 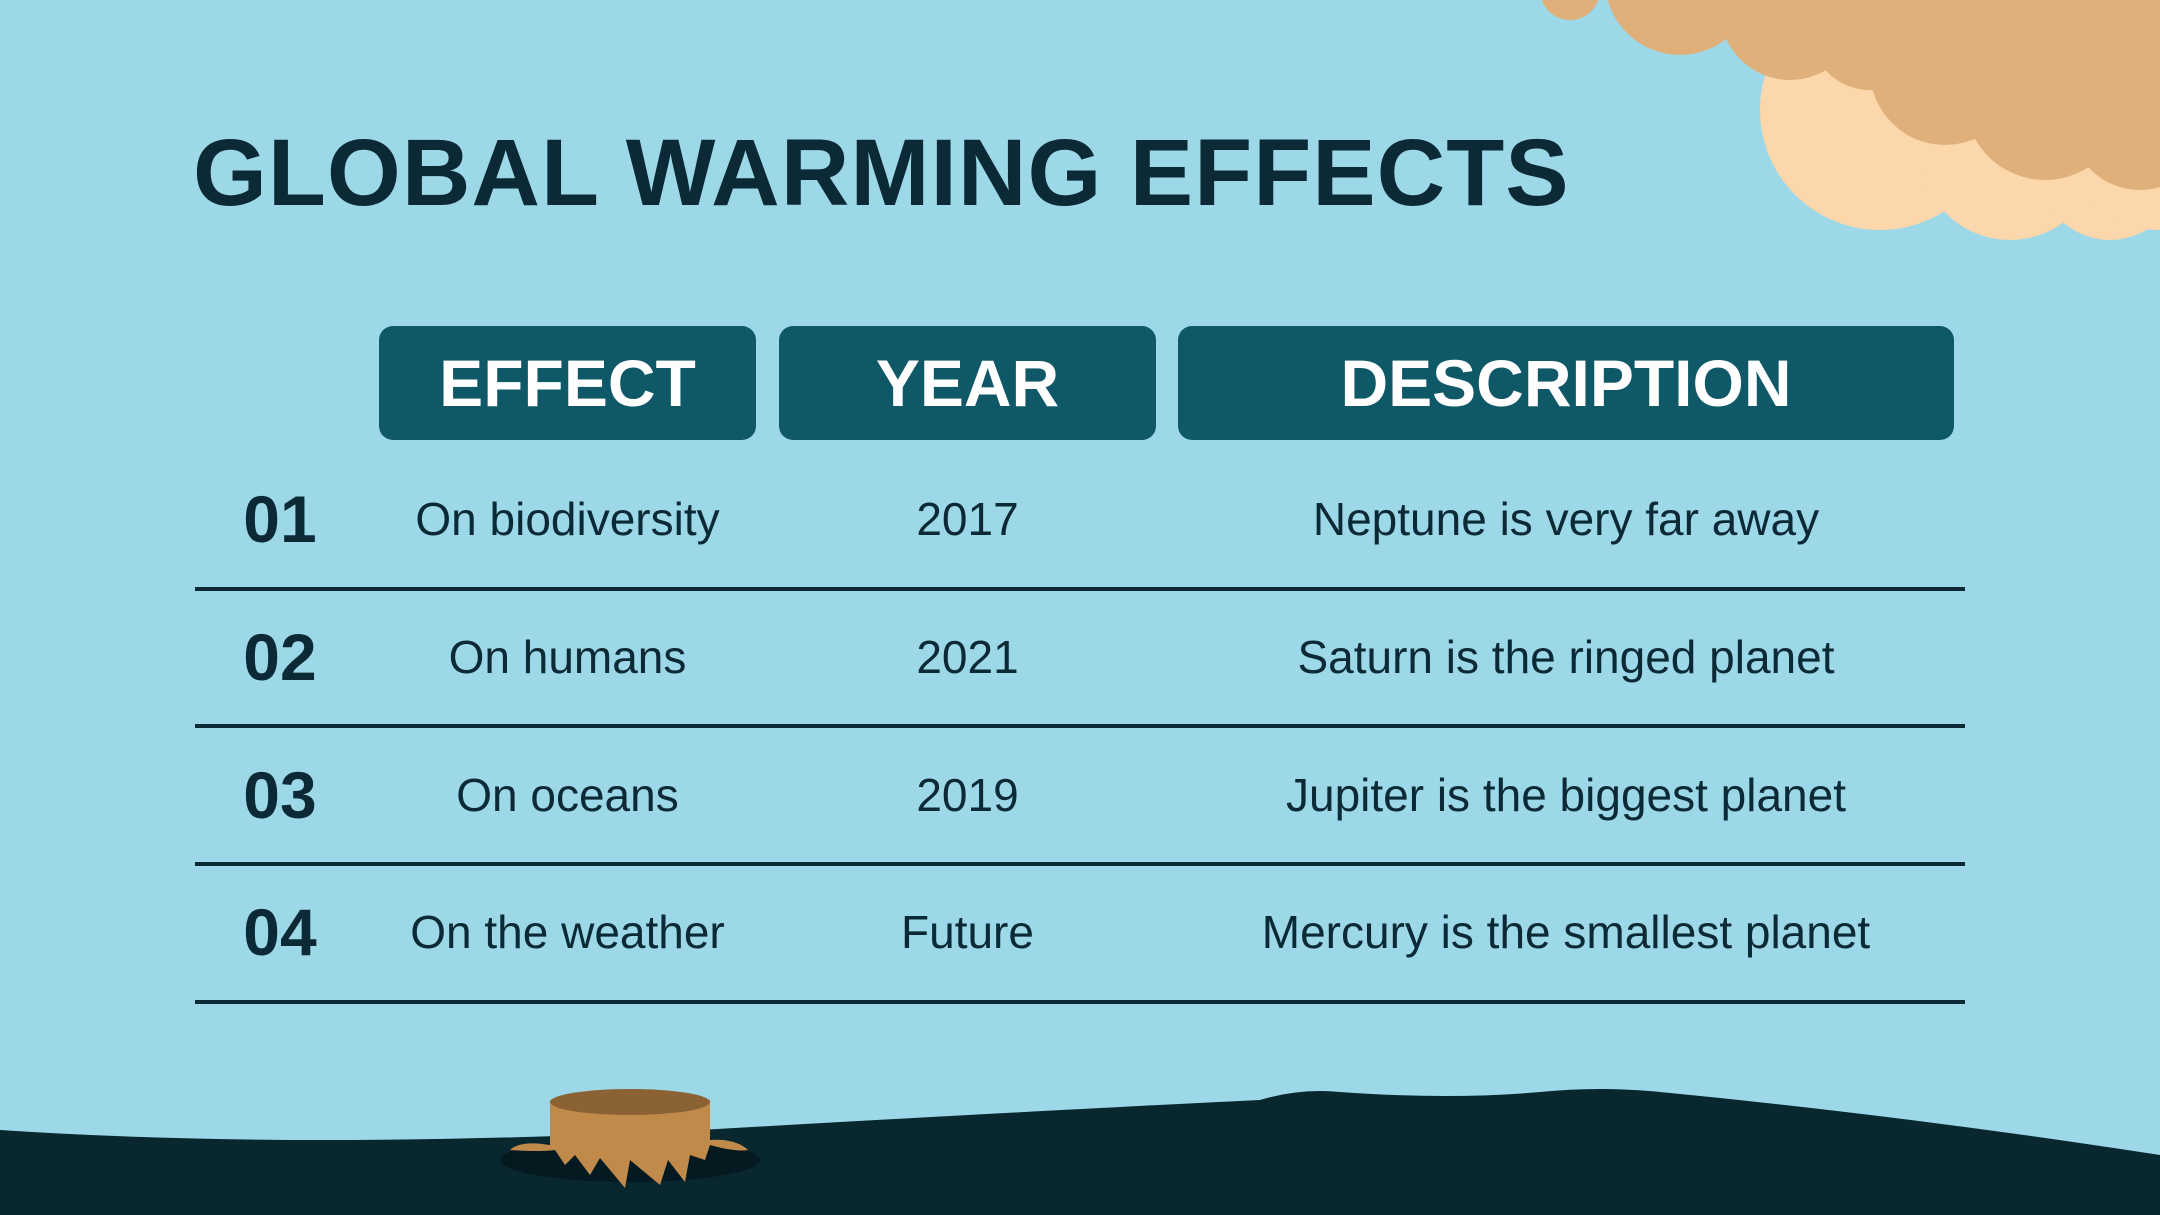 I want to click on row-number: 03, so click(x=280, y=795).